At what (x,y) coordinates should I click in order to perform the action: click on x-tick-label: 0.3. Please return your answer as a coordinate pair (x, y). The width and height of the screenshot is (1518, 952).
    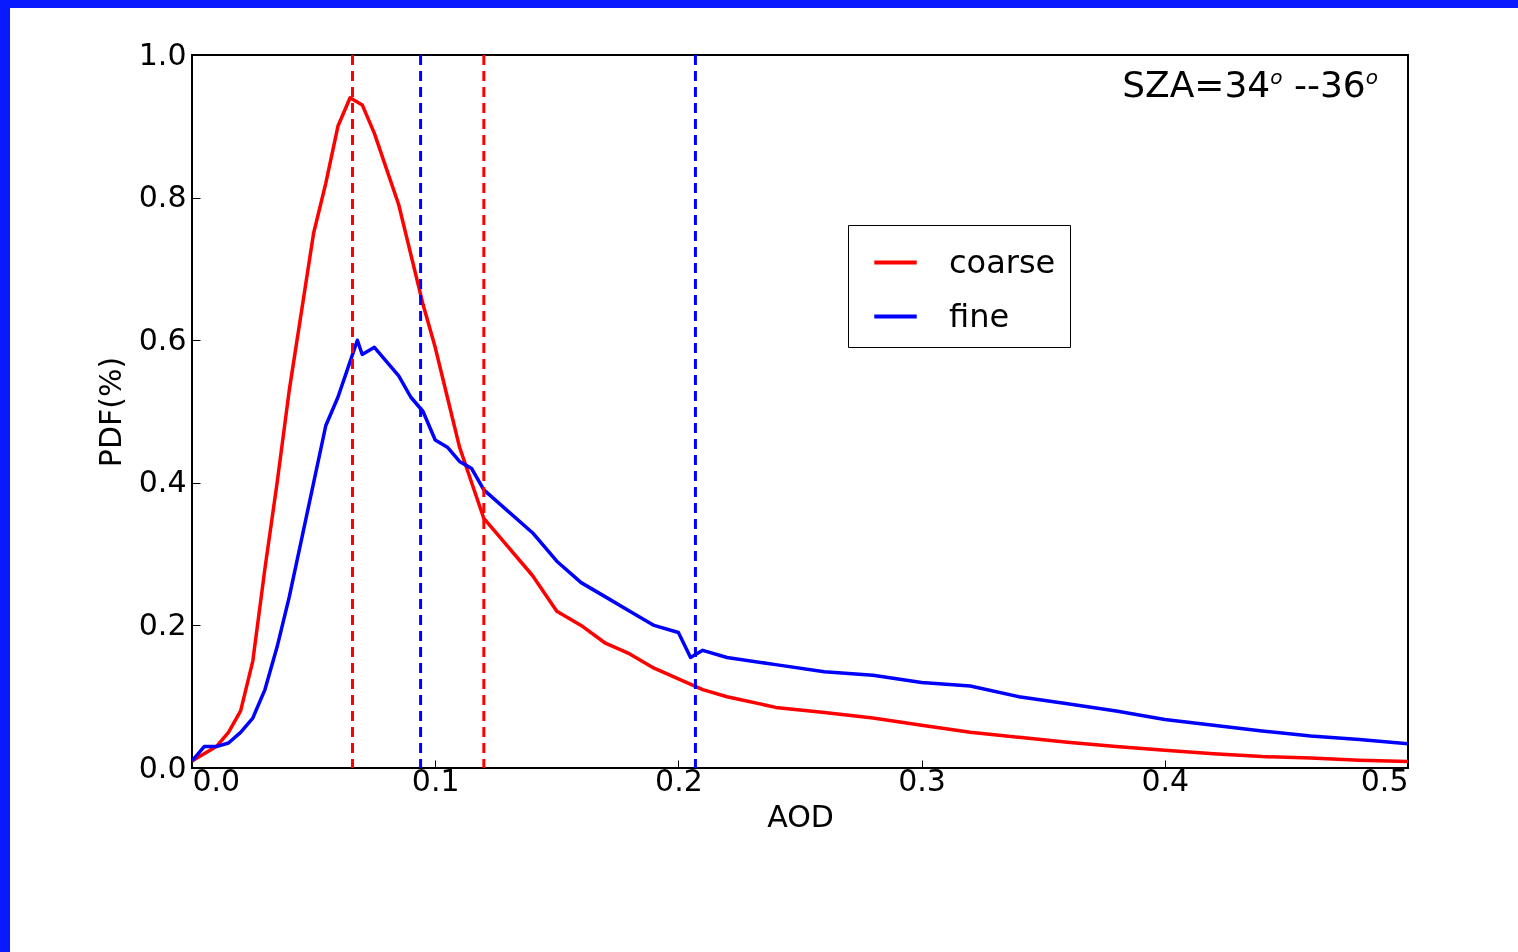
    Looking at the image, I should click on (922, 780).